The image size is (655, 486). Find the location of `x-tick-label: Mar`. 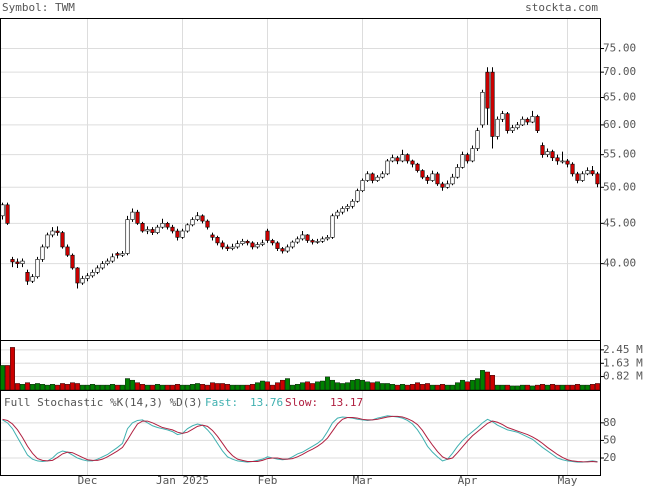

x-tick-label: Mar is located at coordinates (363, 480).